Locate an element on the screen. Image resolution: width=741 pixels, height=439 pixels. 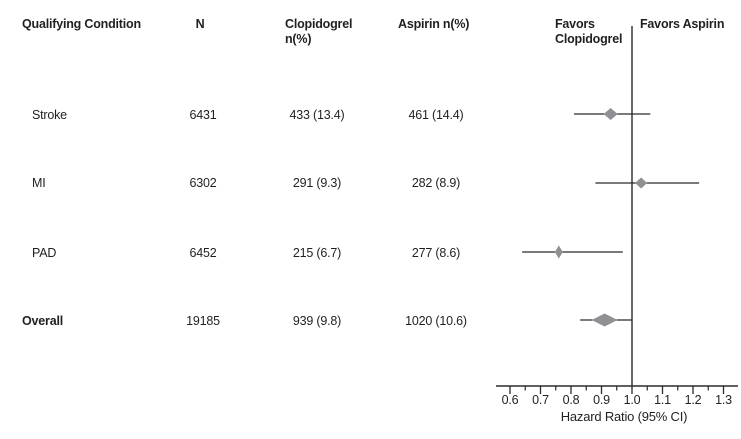
column-header-clopidogrel: Clopidogrel n(%) is located at coordinates (318, 32).